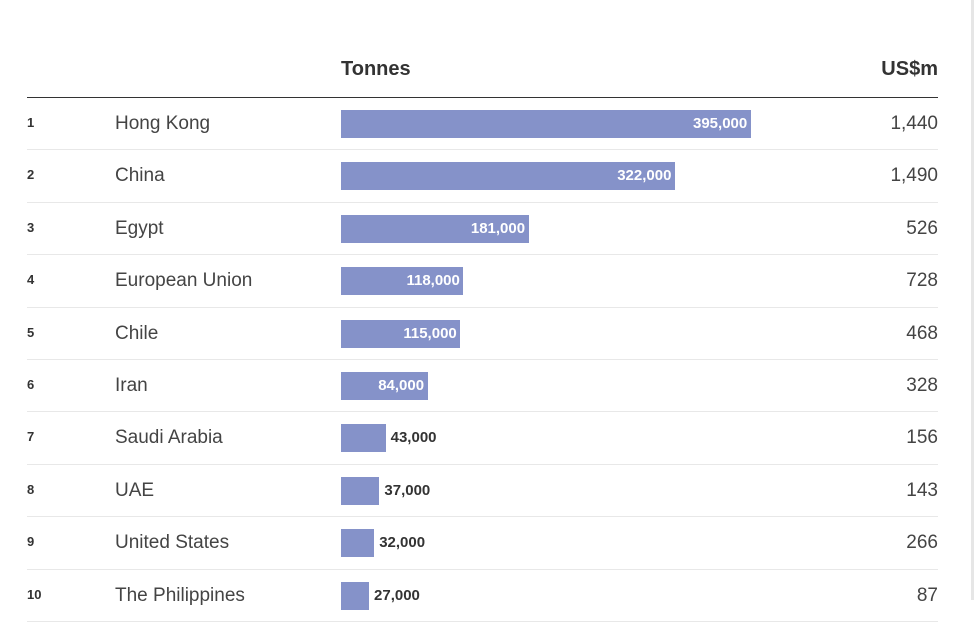  What do you see at coordinates (172, 543) in the screenshot?
I see `country-label: United States` at bounding box center [172, 543].